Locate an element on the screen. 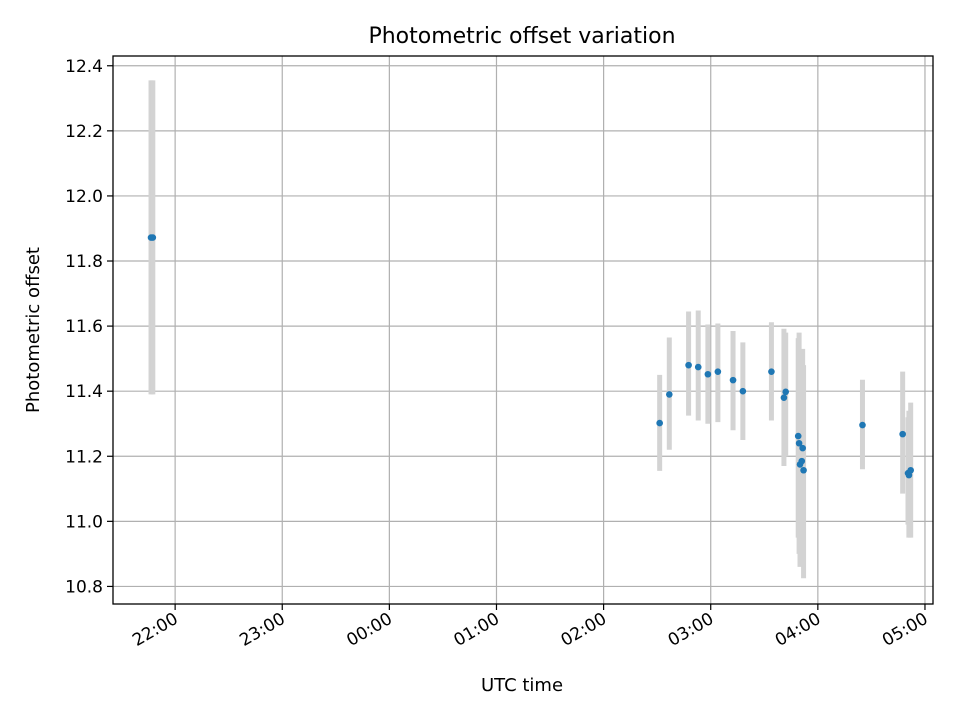  x-tick-label: 04:00 is located at coordinates (798, 630).